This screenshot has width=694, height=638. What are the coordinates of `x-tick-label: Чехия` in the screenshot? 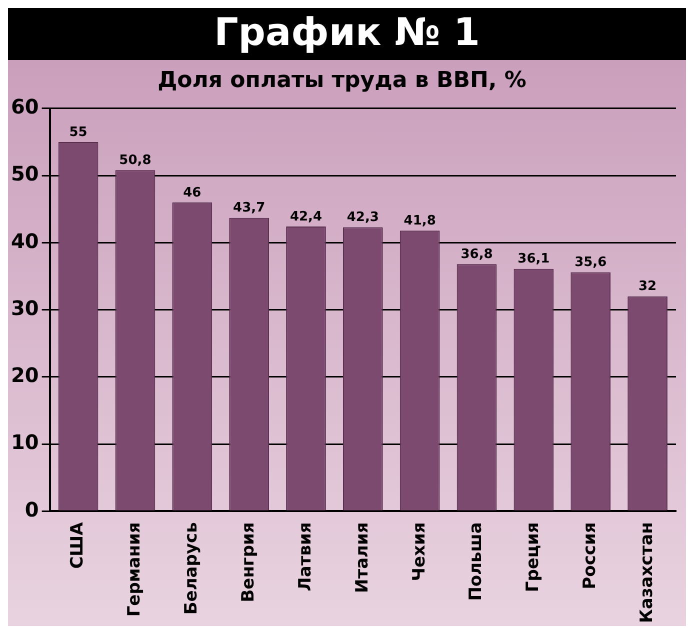 It's located at (419, 552).